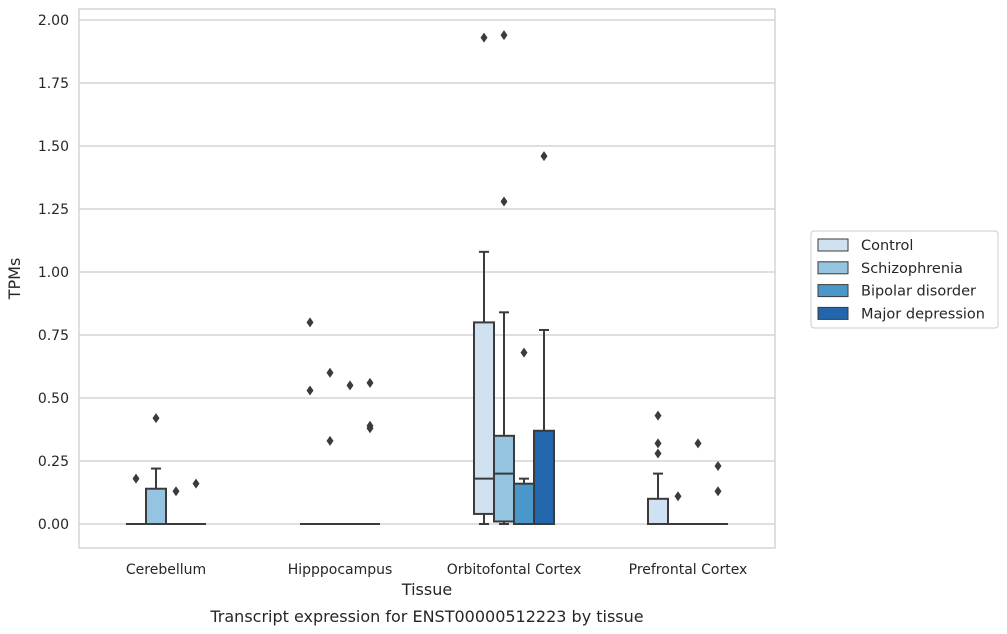 The width and height of the screenshot is (1007, 634). What do you see at coordinates (53, 84) in the screenshot?
I see `y-tick-label: 1.75` at bounding box center [53, 84].